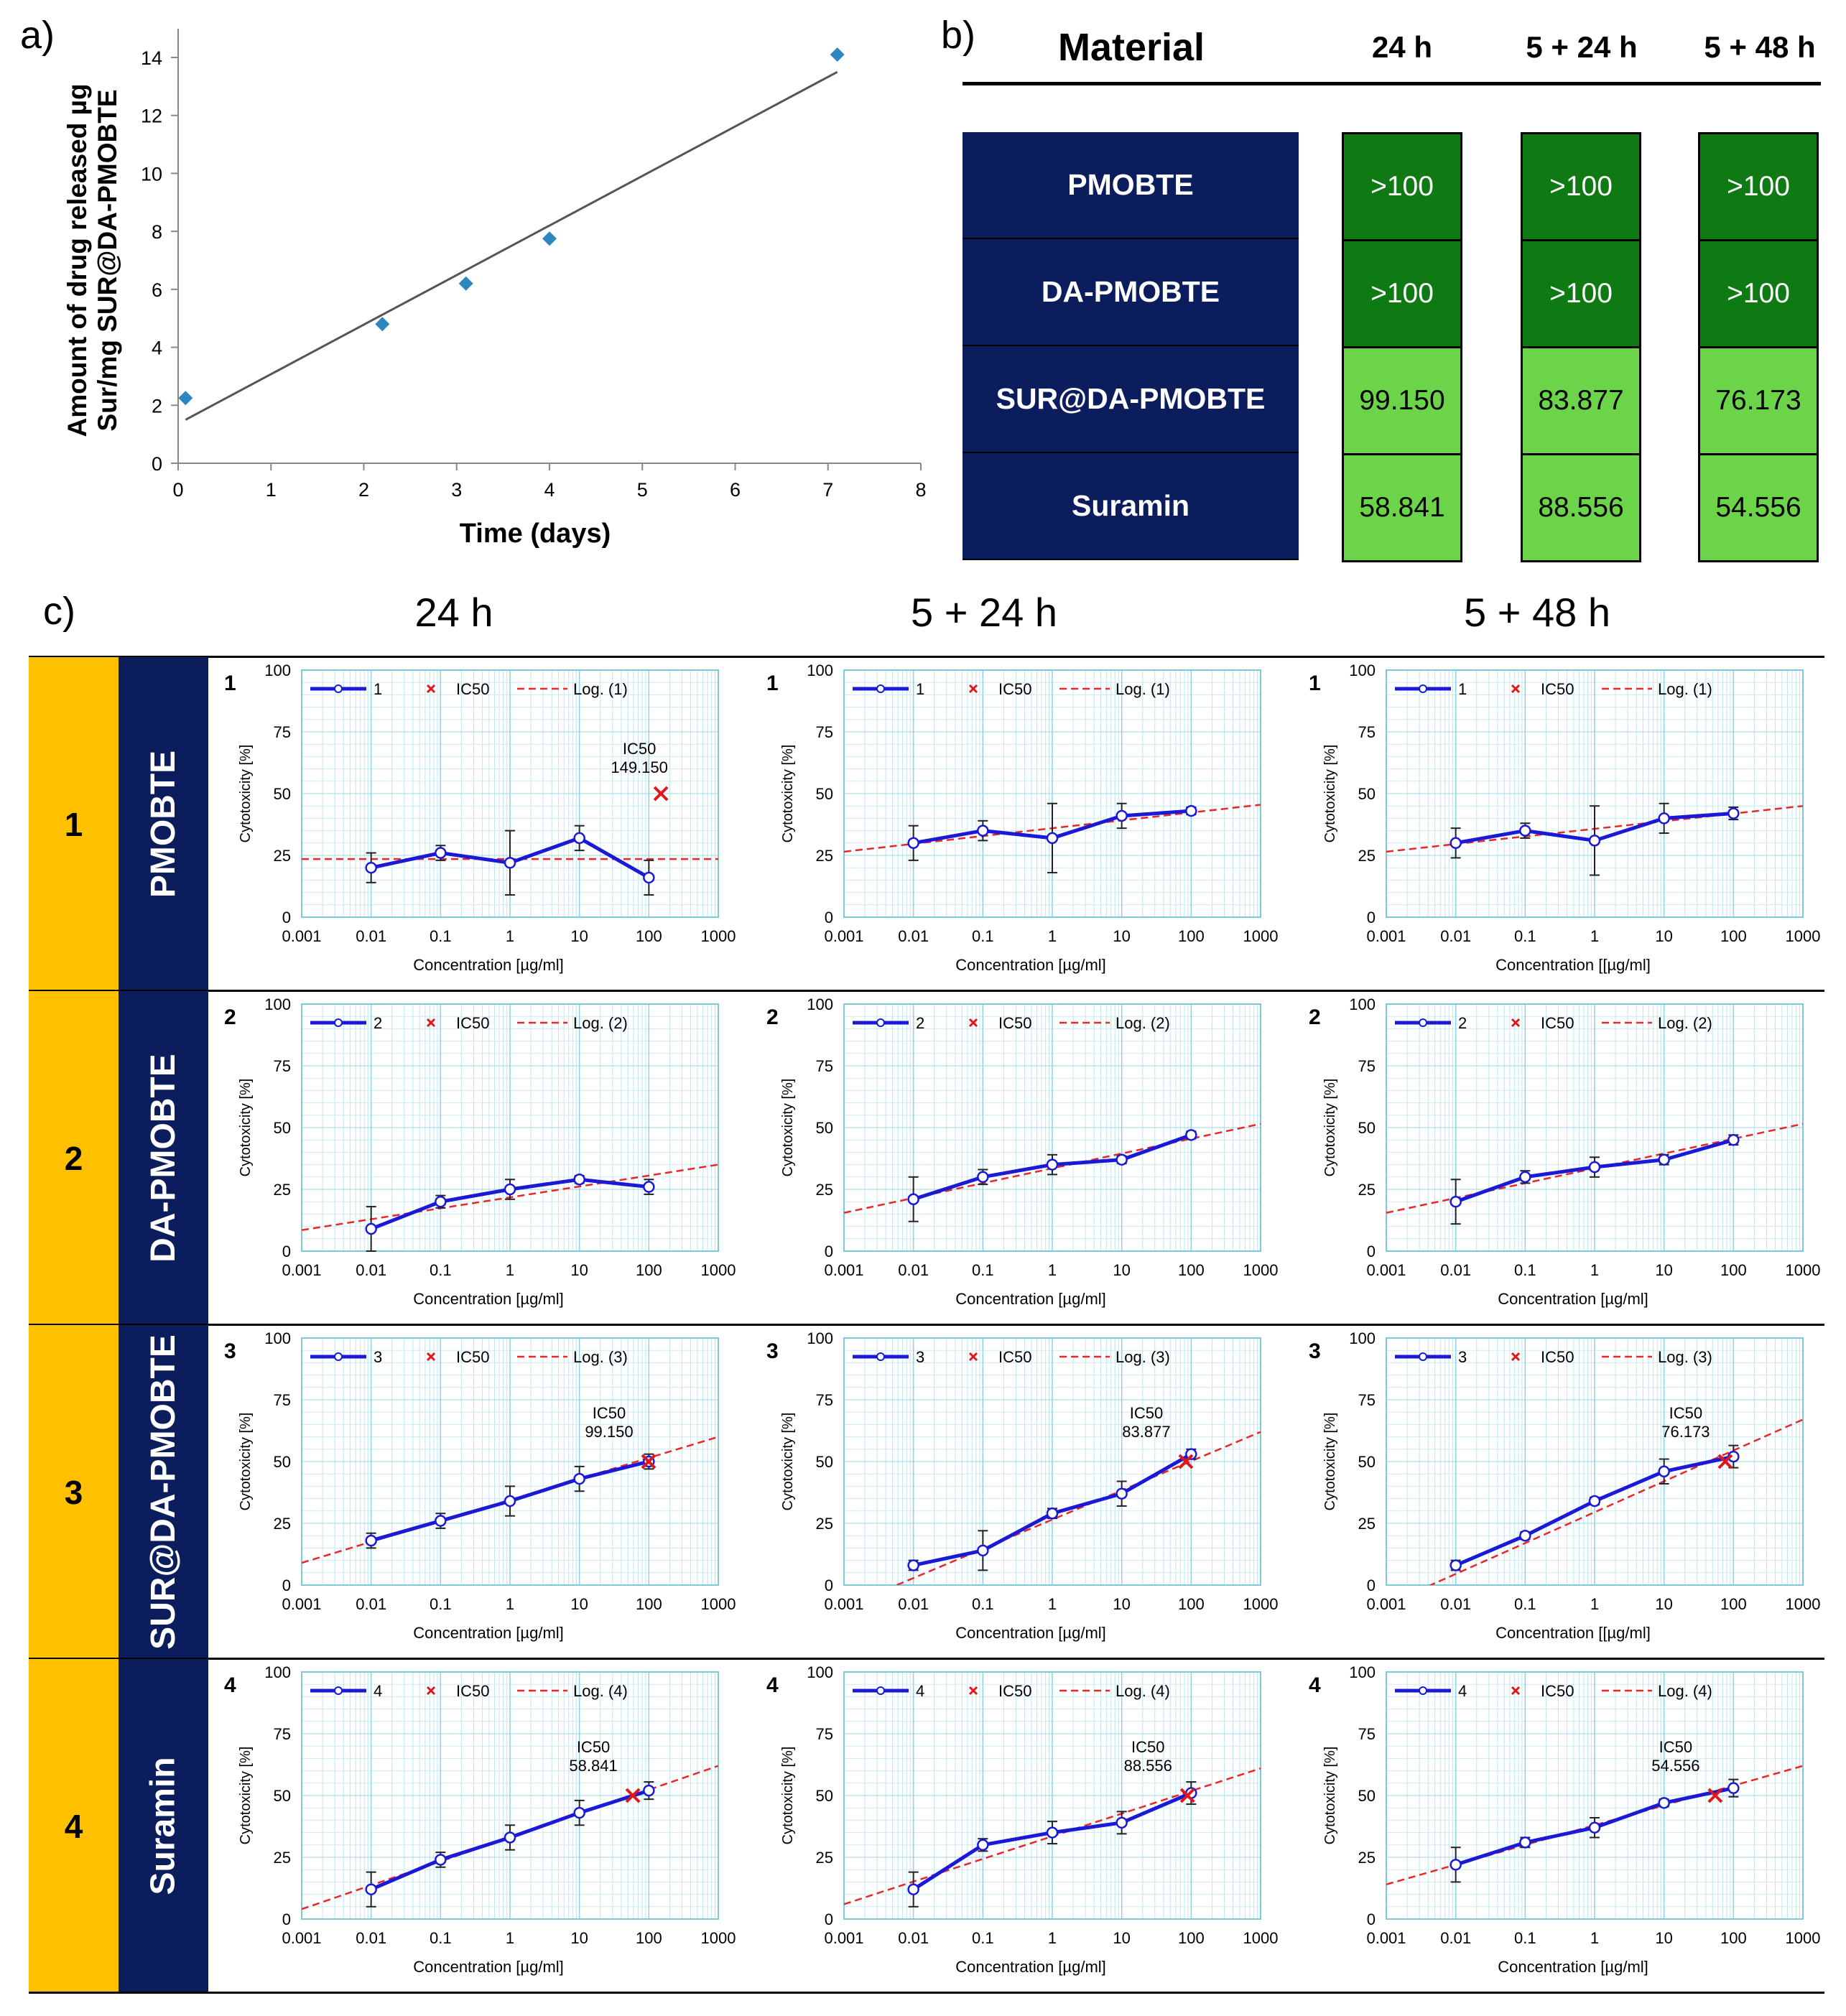 The image size is (1846, 2016). Describe the element at coordinates (772, 1351) in the screenshot. I see `chart-number: 3` at that location.